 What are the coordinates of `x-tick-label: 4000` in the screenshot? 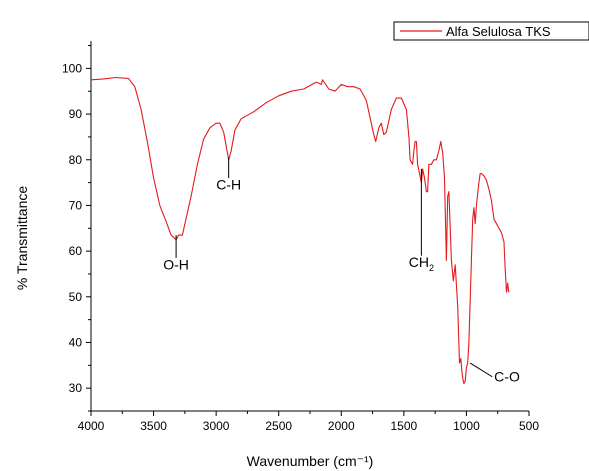 It's located at (91, 426).